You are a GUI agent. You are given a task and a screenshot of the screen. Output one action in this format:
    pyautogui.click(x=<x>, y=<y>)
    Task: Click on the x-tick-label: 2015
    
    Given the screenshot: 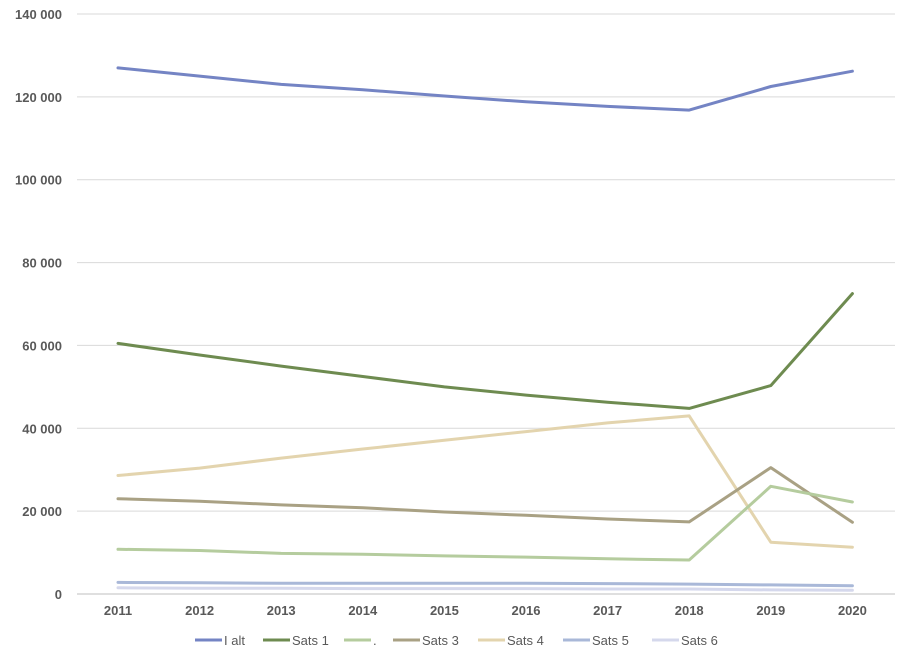 What is the action you would take?
    pyautogui.click(x=444, y=610)
    